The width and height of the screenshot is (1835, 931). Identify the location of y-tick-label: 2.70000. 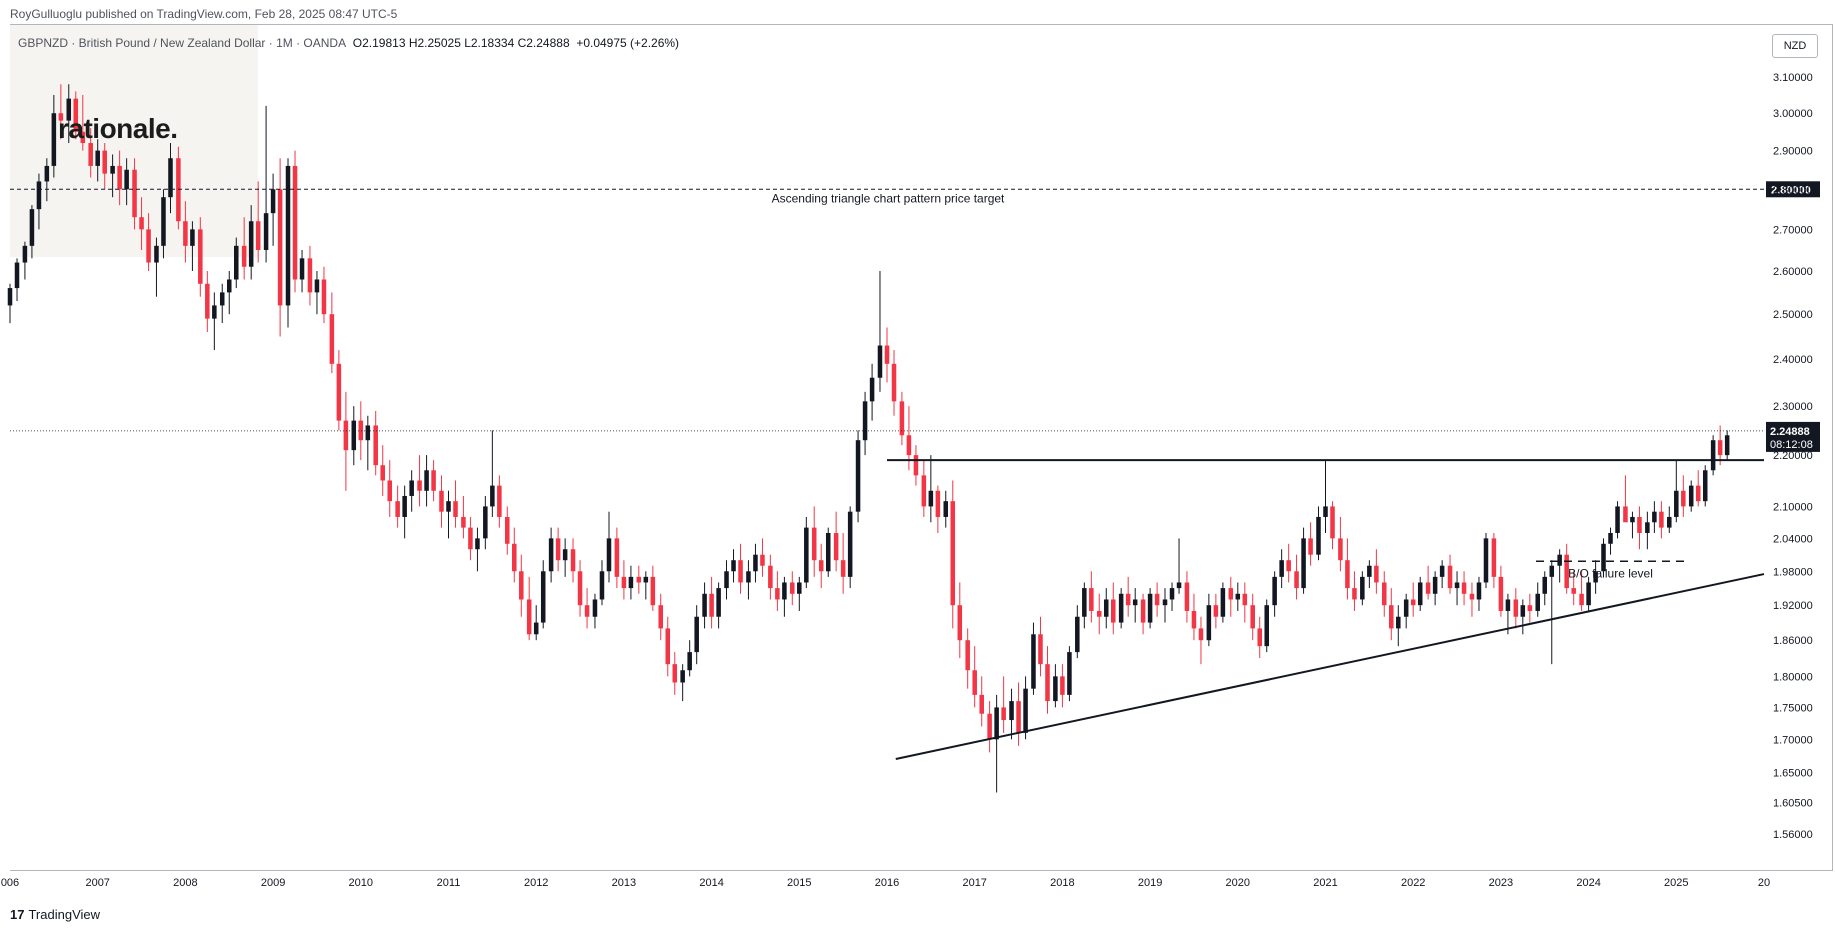
(1793, 230).